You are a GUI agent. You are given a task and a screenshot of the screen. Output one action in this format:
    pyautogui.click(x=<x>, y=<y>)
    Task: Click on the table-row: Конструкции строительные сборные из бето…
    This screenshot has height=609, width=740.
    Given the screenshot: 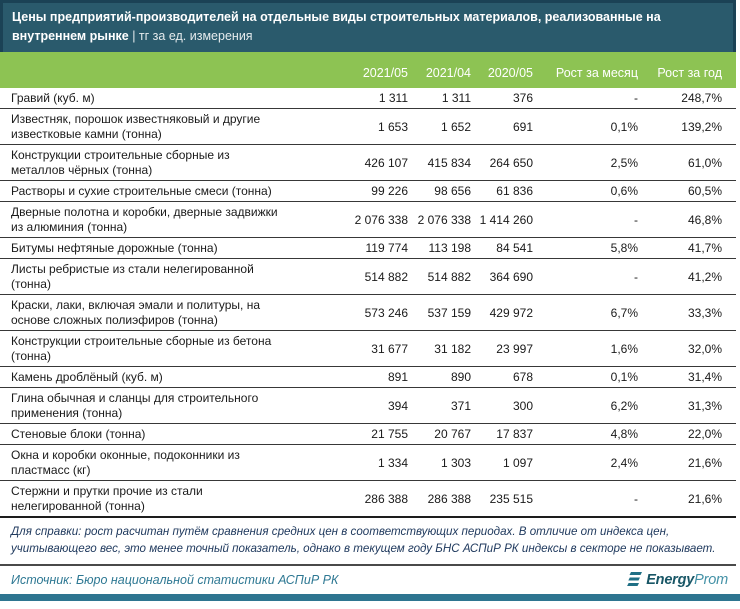 What is the action you would take?
    pyautogui.click(x=368, y=349)
    